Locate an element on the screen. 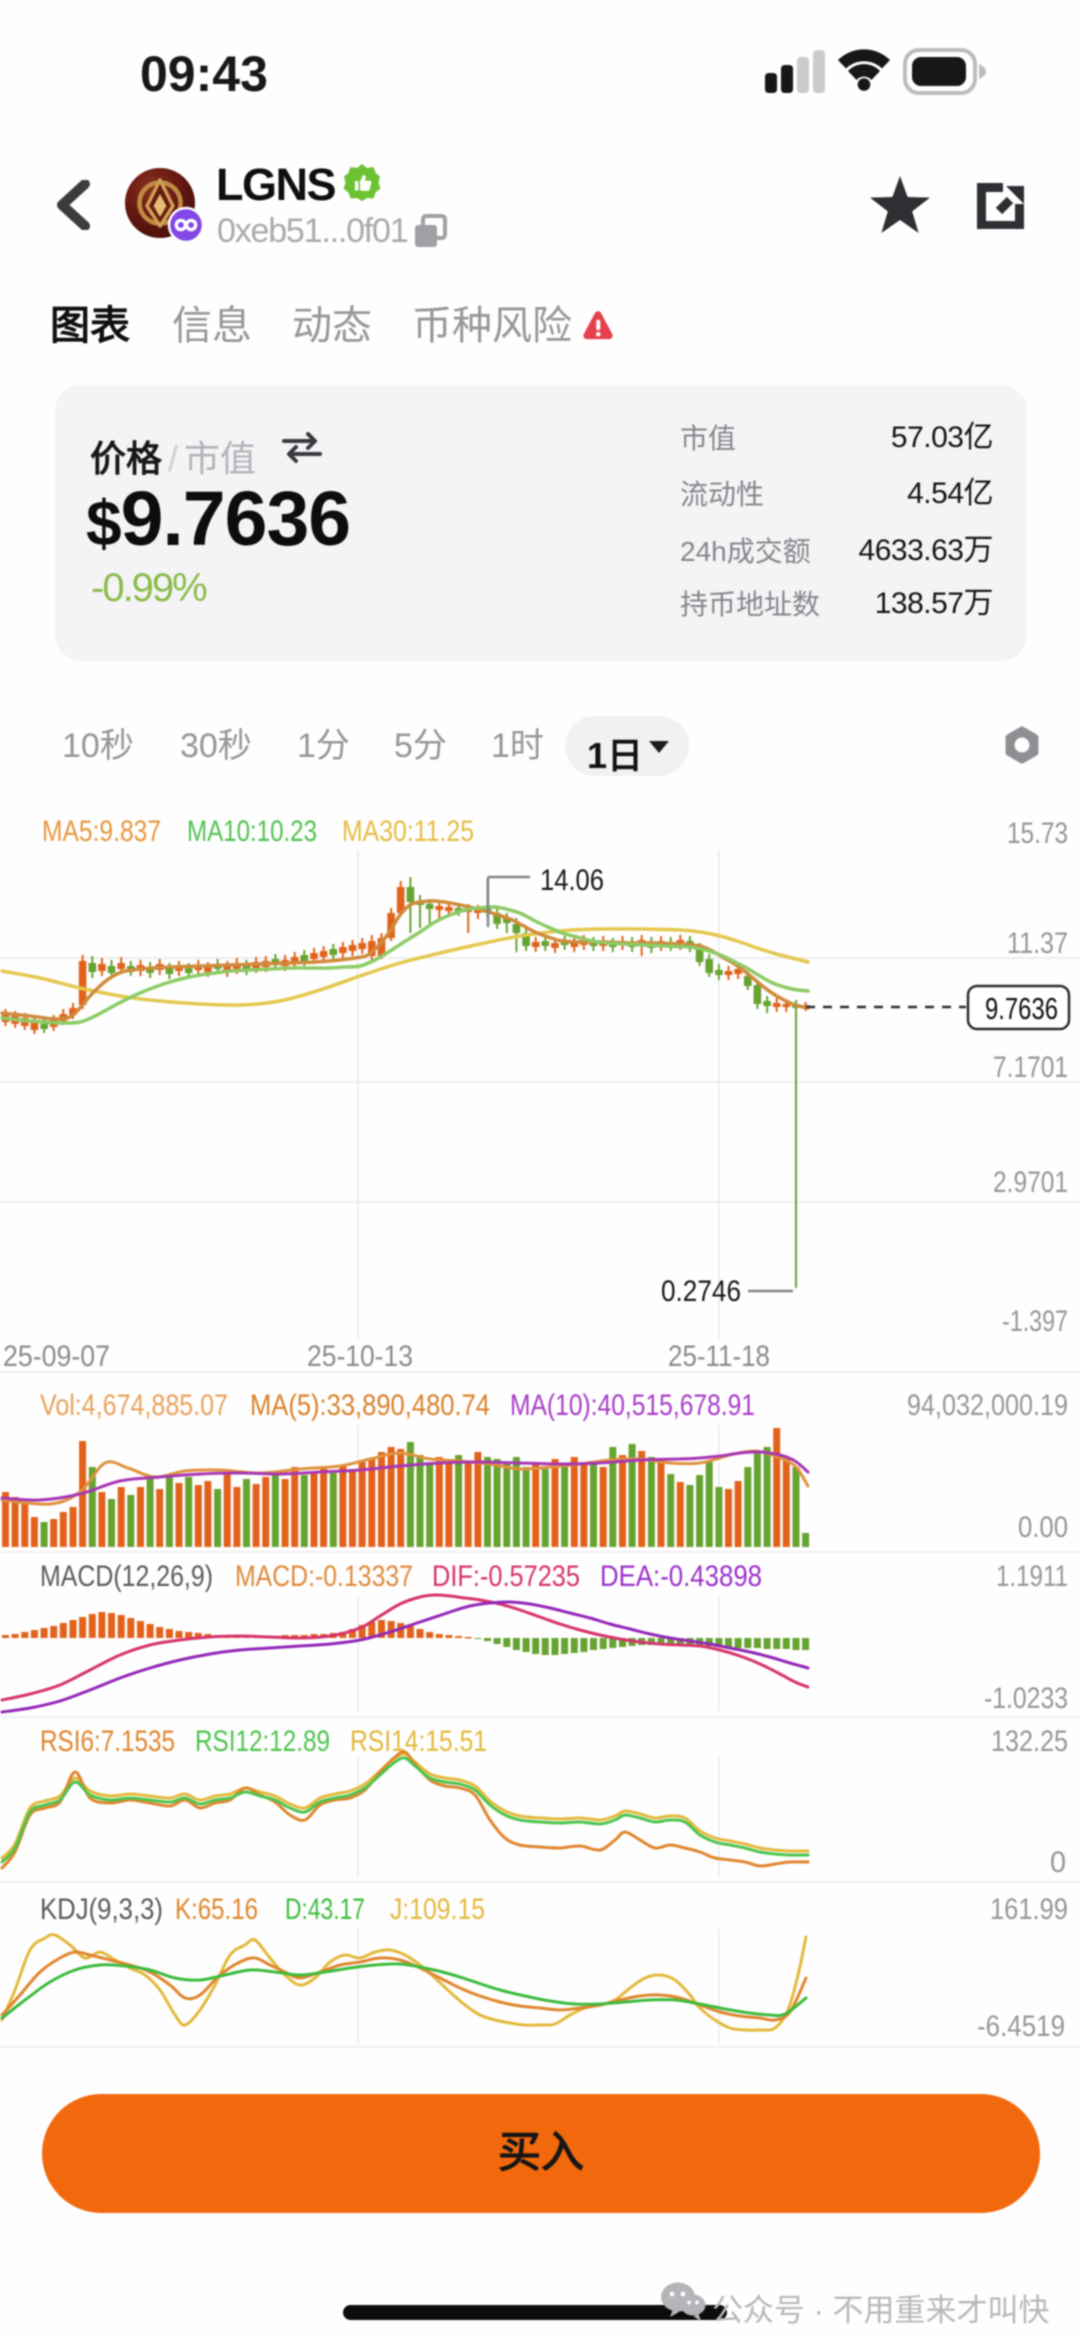  svg-text: 161.99 is located at coordinates (1029, 1909).